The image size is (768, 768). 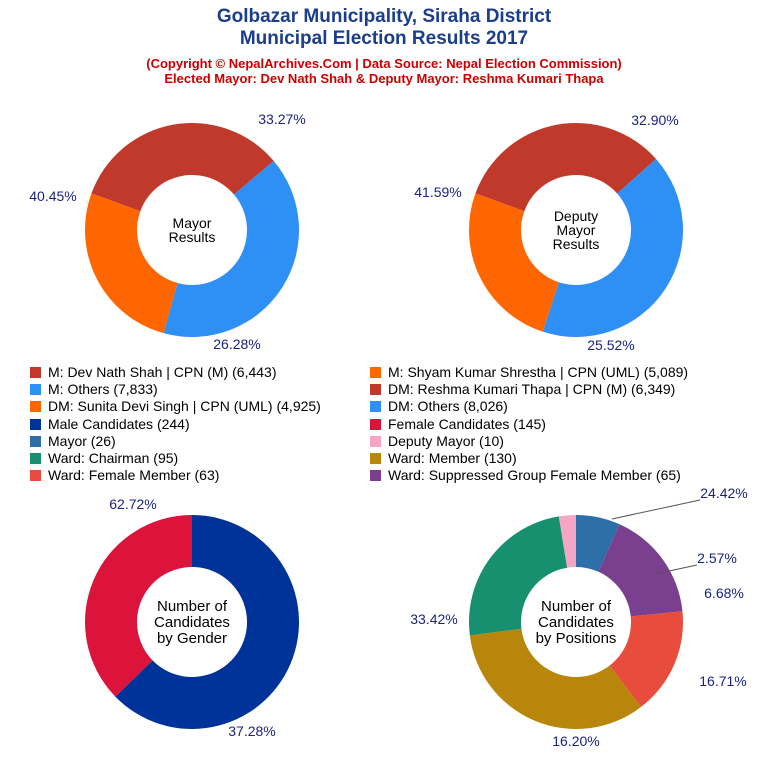 What do you see at coordinates (175, 389) in the screenshot?
I see `legend-item: M: Others (7,833)` at bounding box center [175, 389].